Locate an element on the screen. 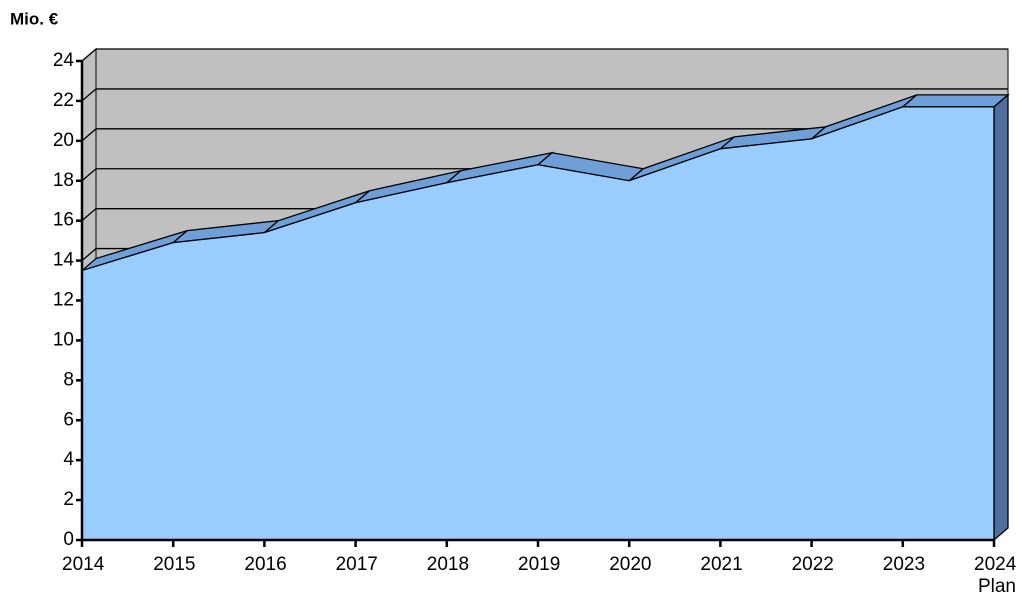 Image resolution: width=1022 pixels, height=610 pixels. y-tick-label: 14 is located at coordinates (64, 260).